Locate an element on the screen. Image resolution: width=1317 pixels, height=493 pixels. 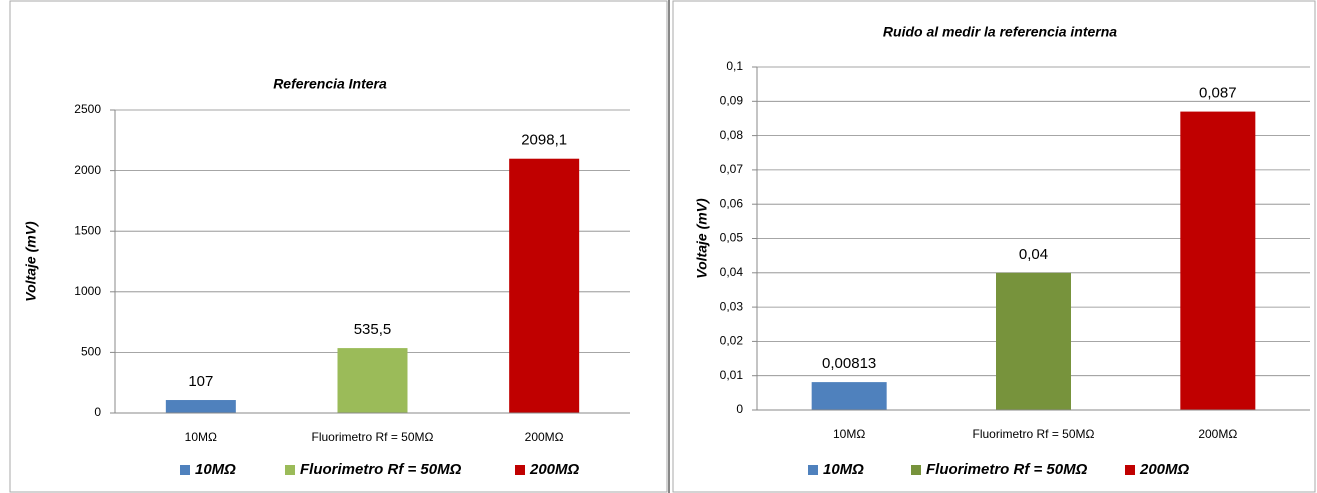
y-tick-label: 0,07 is located at coordinates (732, 169).